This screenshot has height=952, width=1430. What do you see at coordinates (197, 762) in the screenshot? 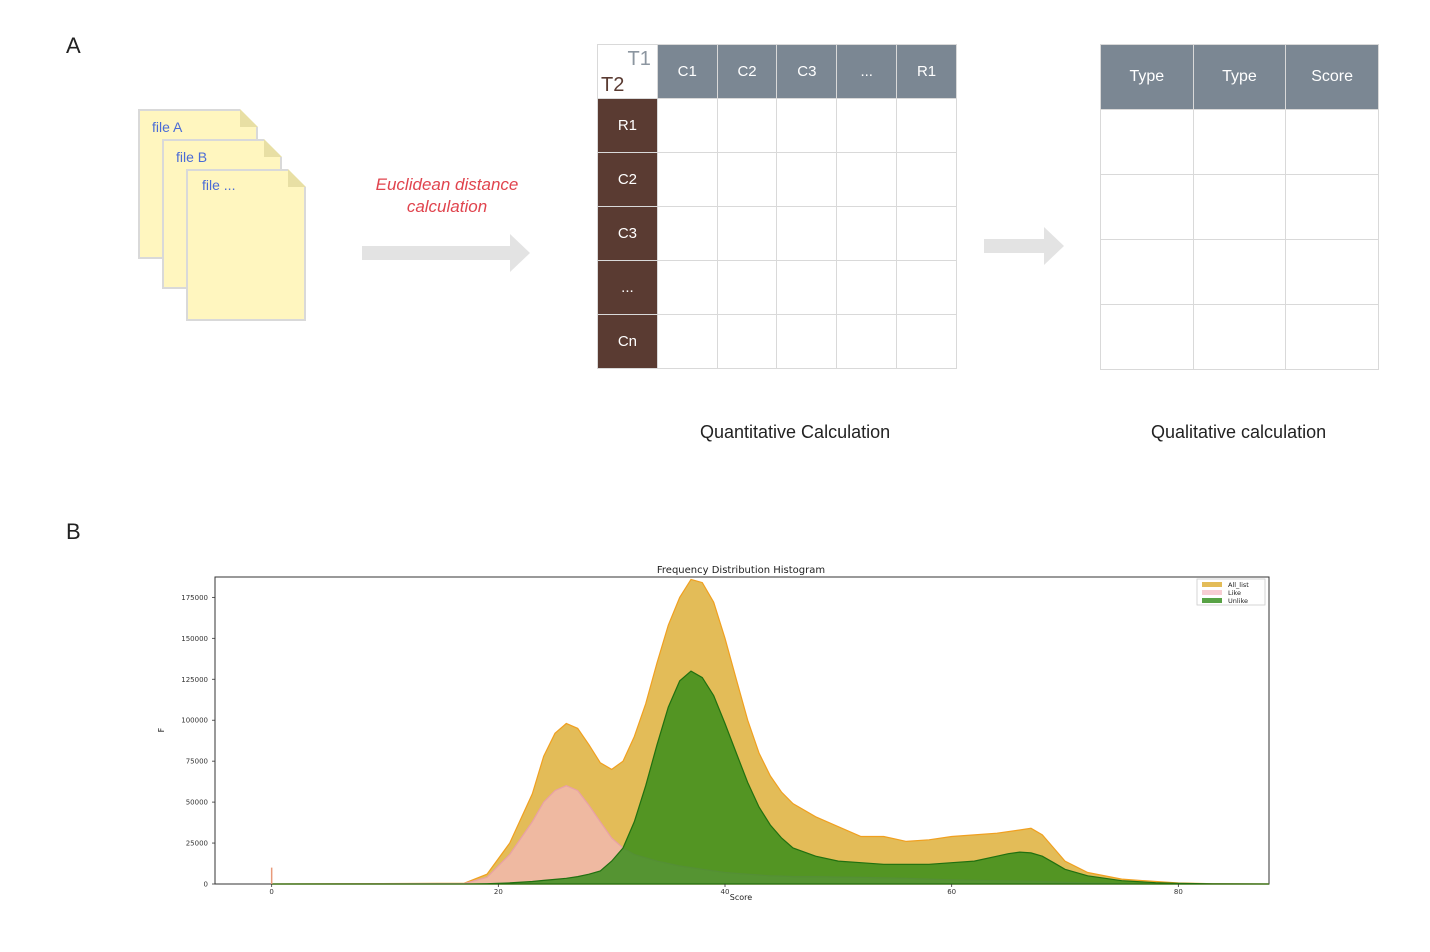
I see `y-tick-label: 75000` at bounding box center [197, 762].